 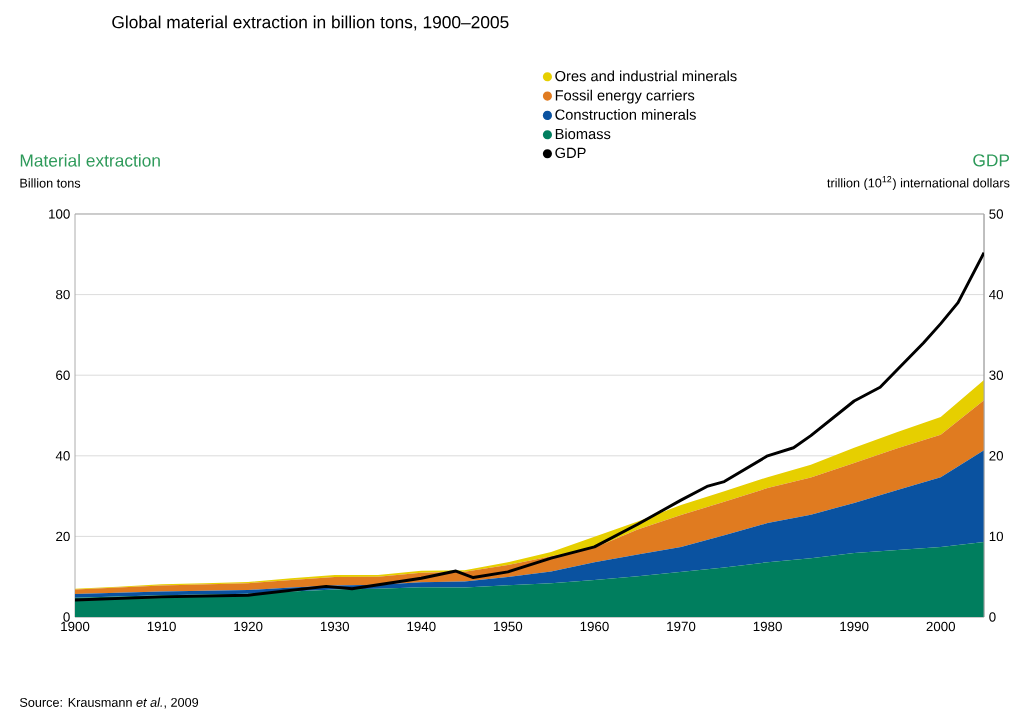 What do you see at coordinates (59, 214) in the screenshot?
I see `y-tick-label: 100` at bounding box center [59, 214].